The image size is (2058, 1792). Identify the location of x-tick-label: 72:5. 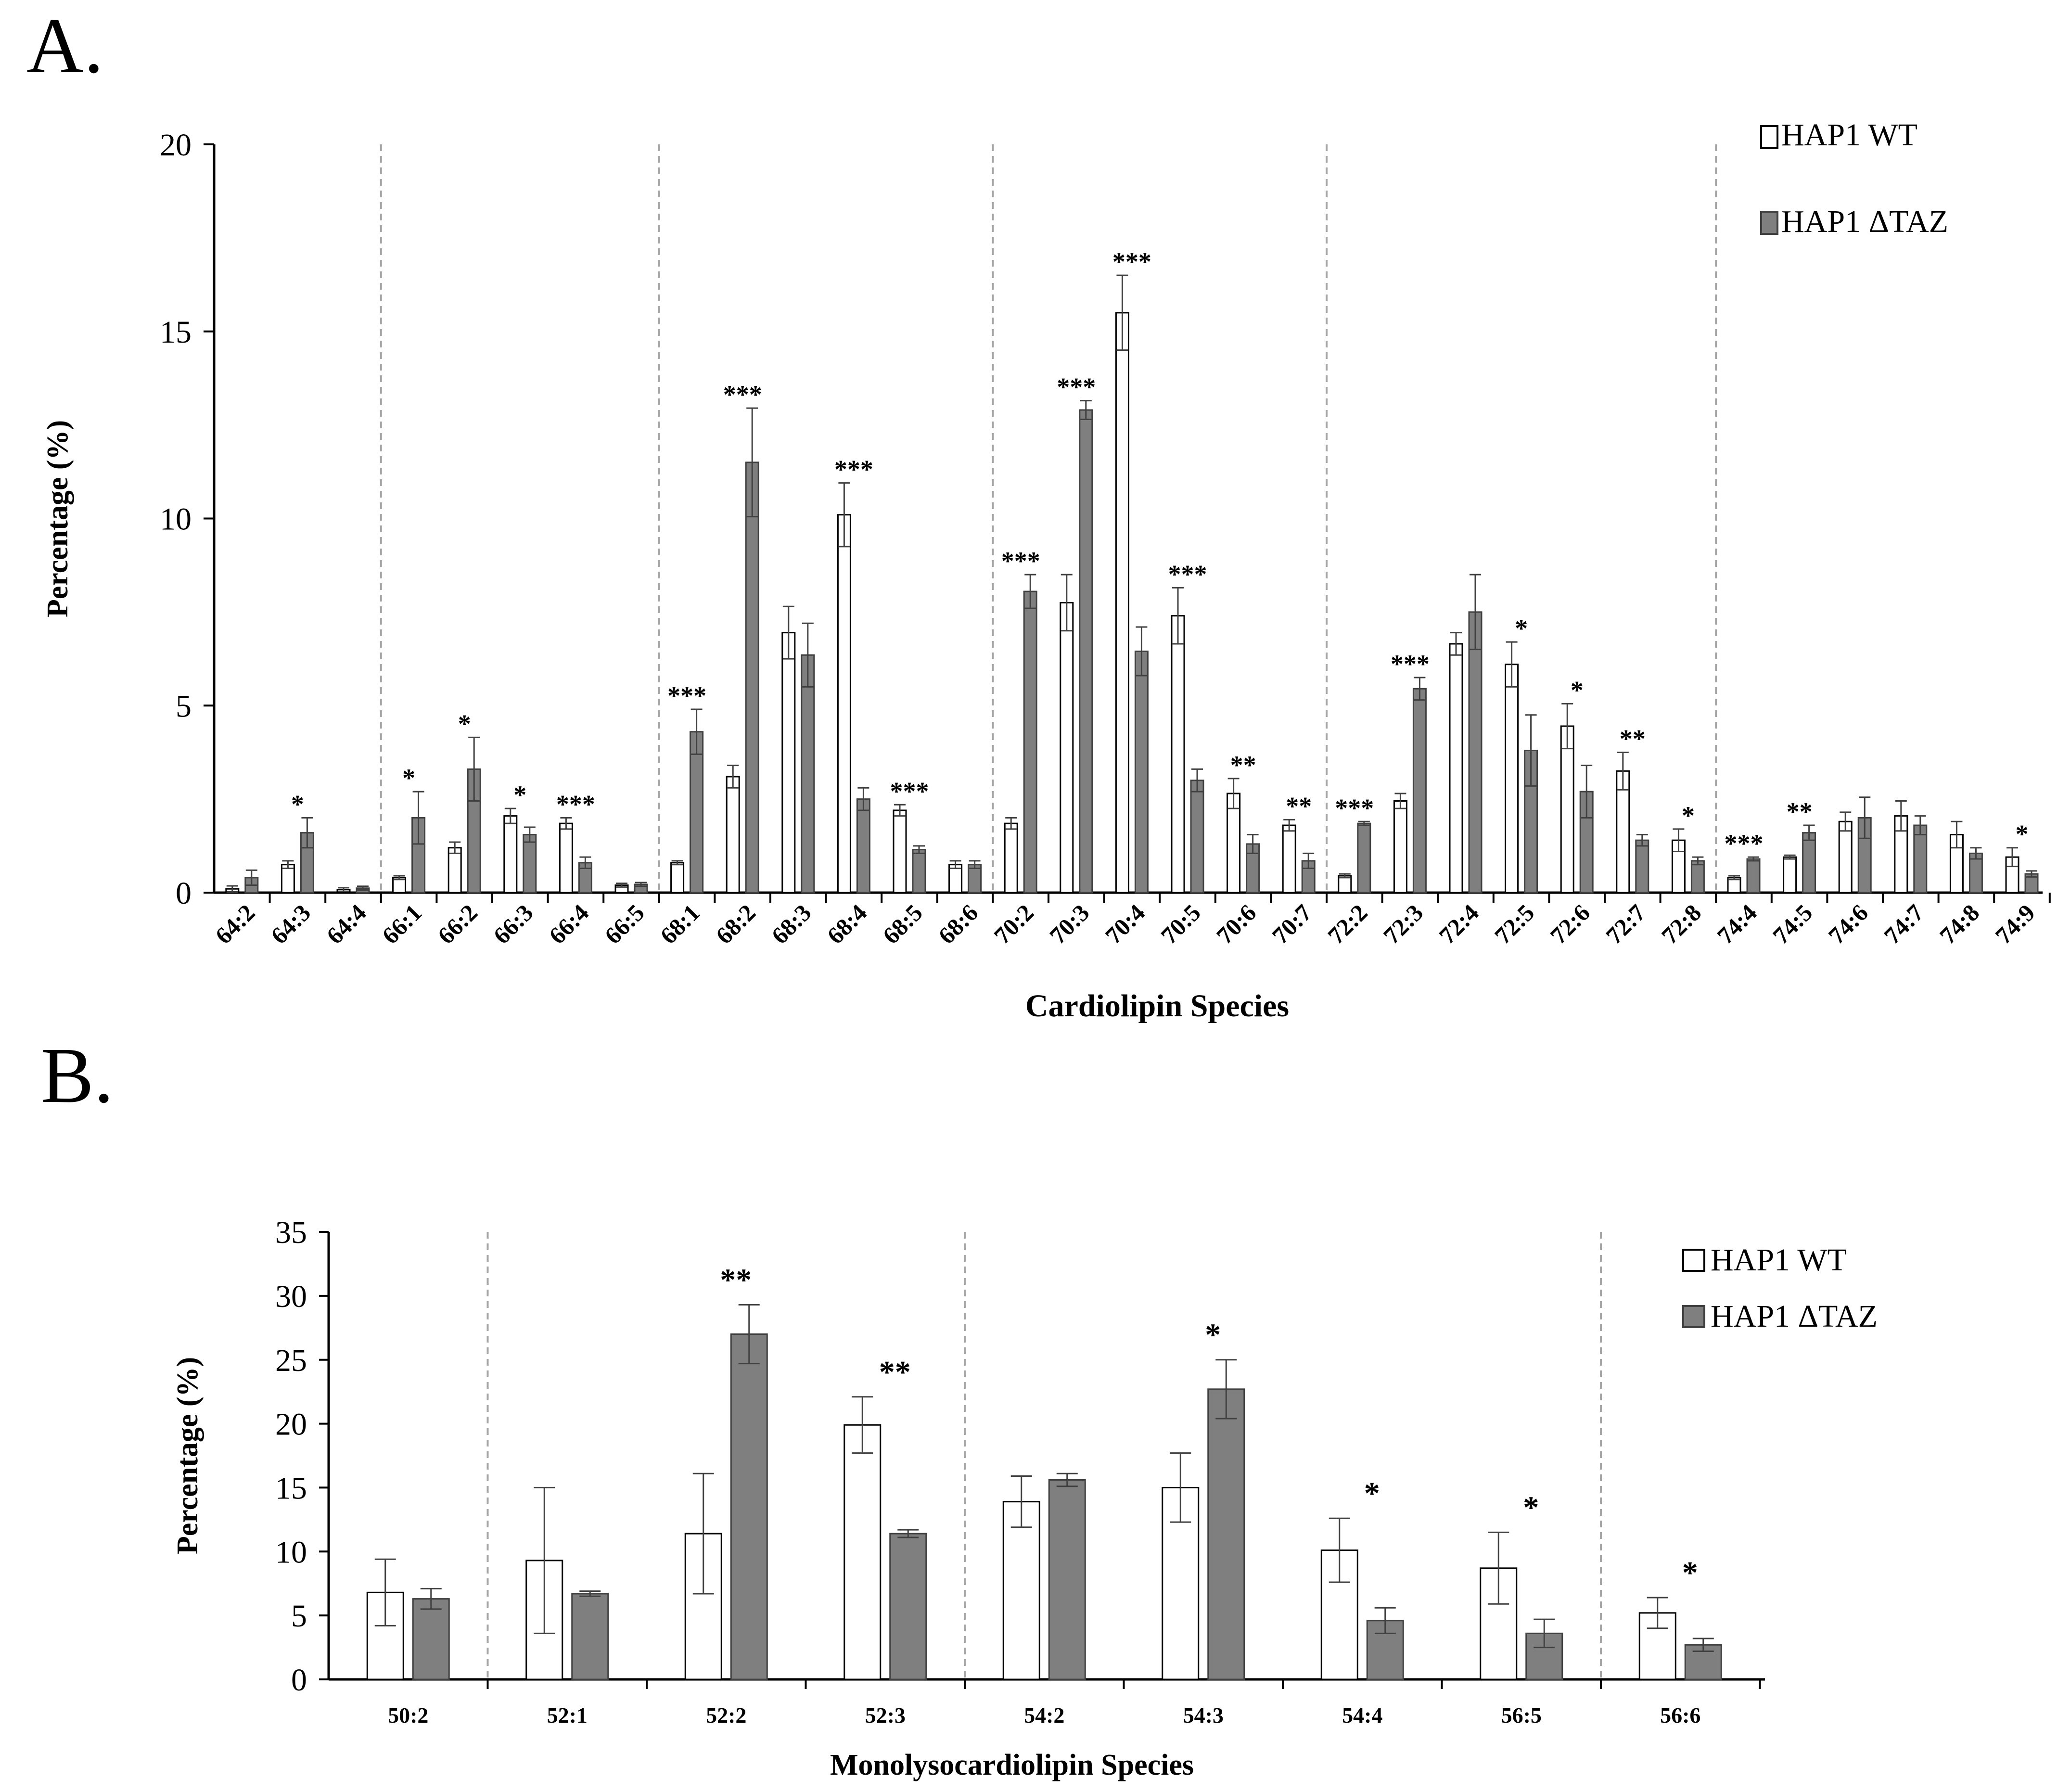
(1514, 924).